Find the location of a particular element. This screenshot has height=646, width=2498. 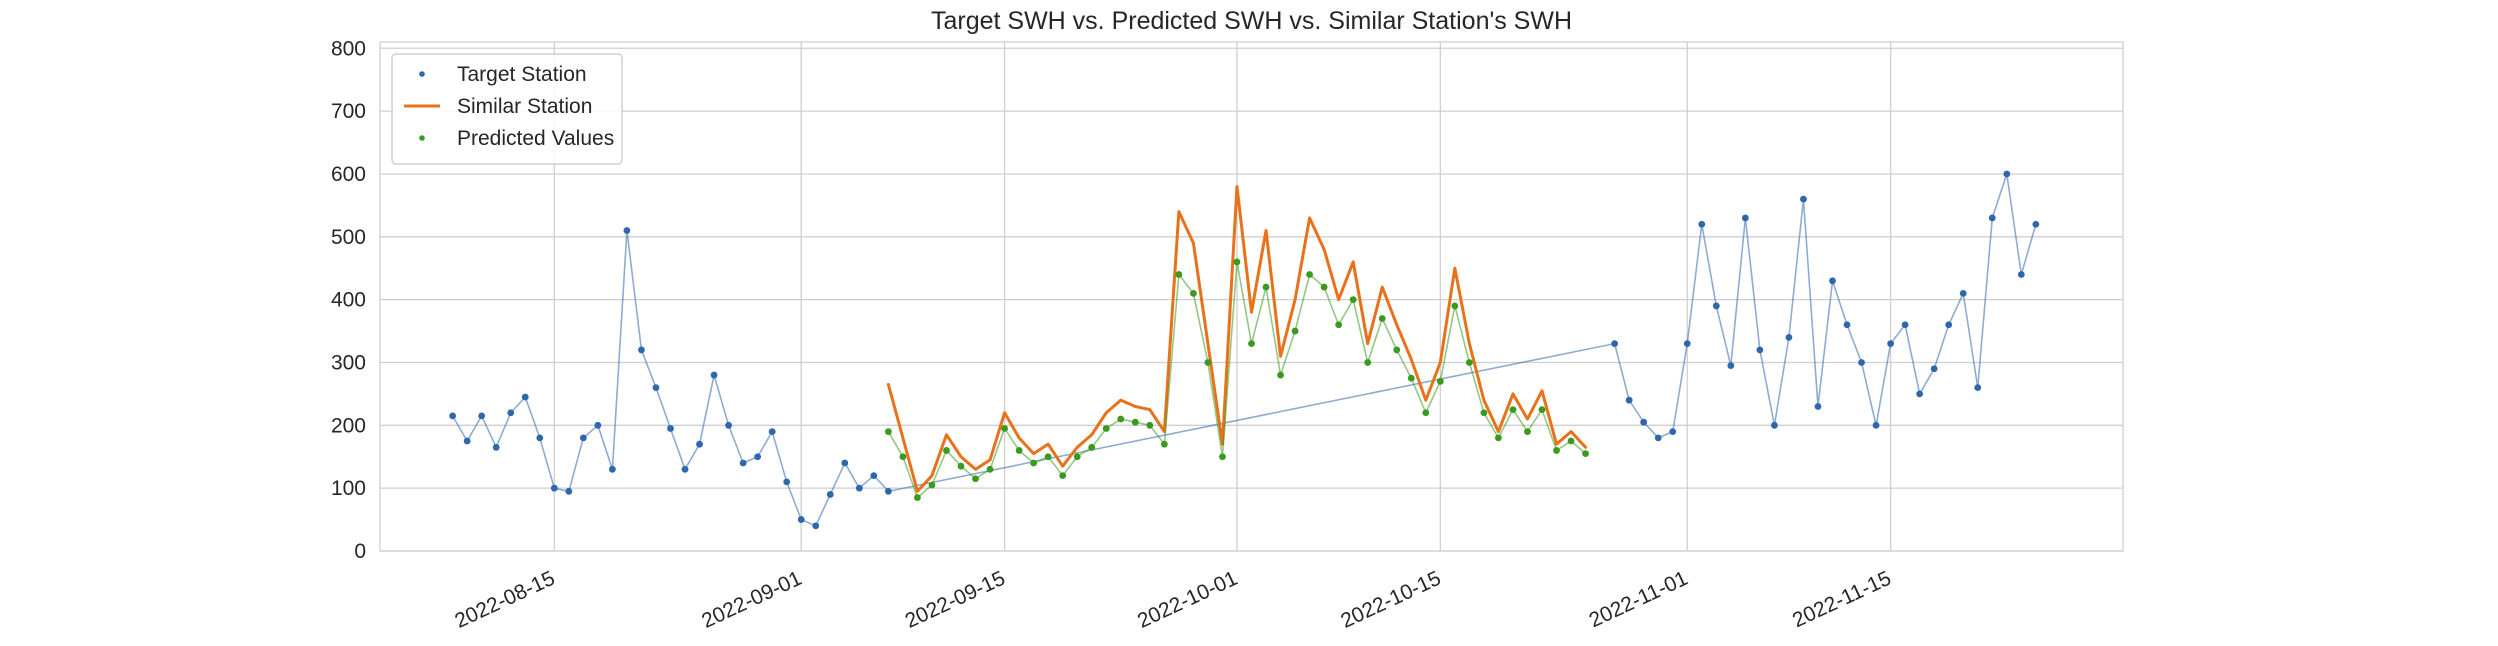

y-tick-label: 700 is located at coordinates (348, 111).